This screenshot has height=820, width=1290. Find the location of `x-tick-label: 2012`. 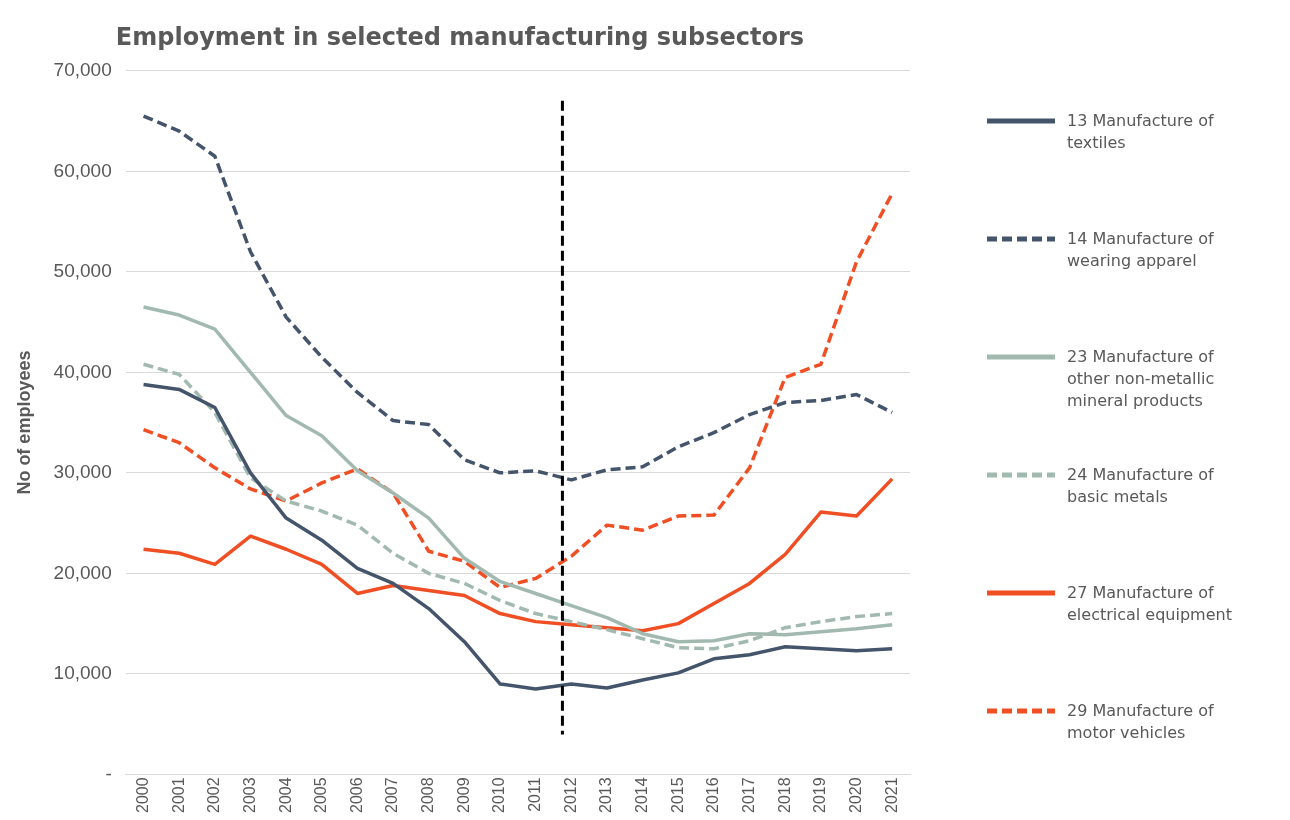

x-tick-label: 2012 is located at coordinates (570, 795).